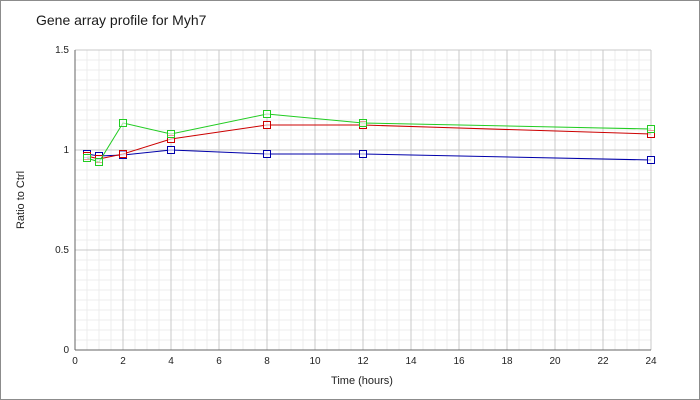  I want to click on y-tick-label: 1, so click(66, 150).